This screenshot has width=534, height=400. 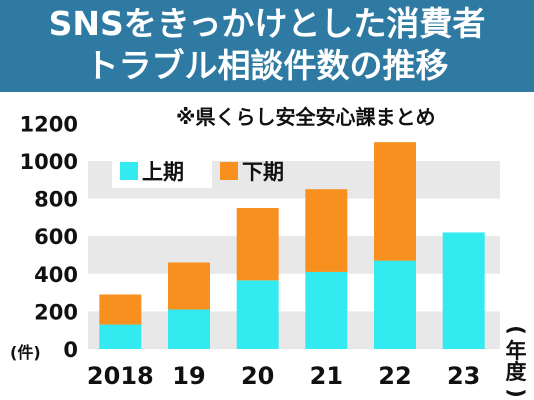 What do you see at coordinates (49, 162) in the screenshot?
I see `y-tick-label: 1000` at bounding box center [49, 162].